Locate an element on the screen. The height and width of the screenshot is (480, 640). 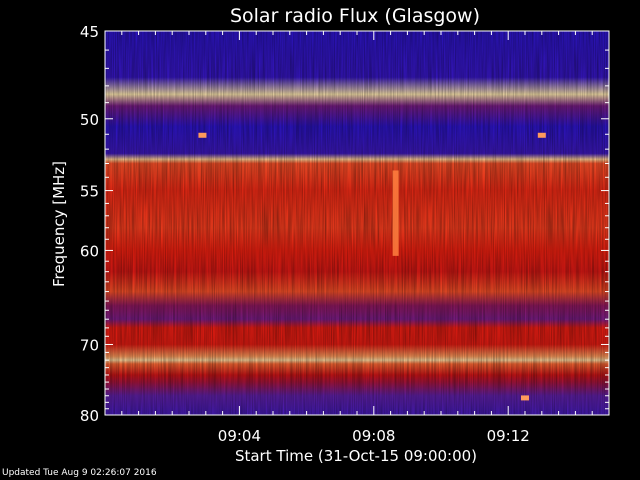
x-tick-label-2: 09:12 is located at coordinates (508, 436).